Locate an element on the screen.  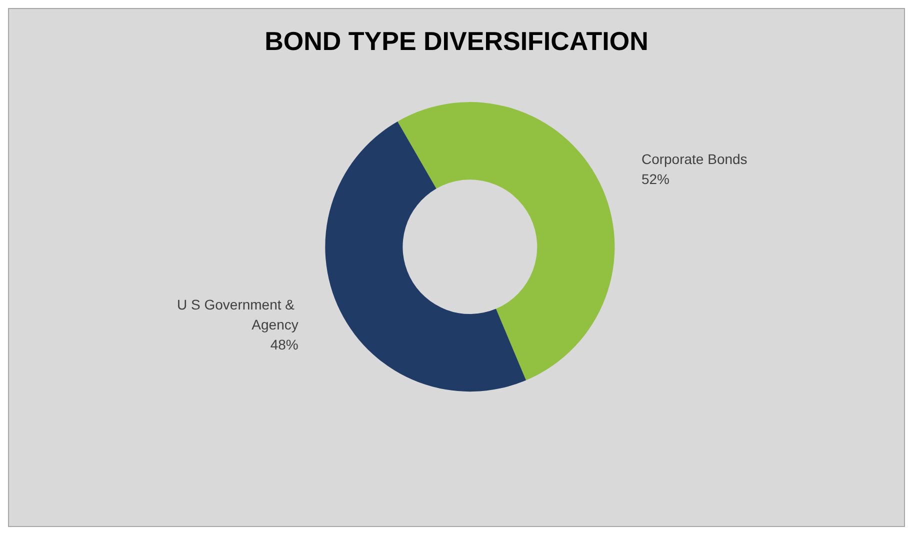
data-label: 52% is located at coordinates (655, 179).